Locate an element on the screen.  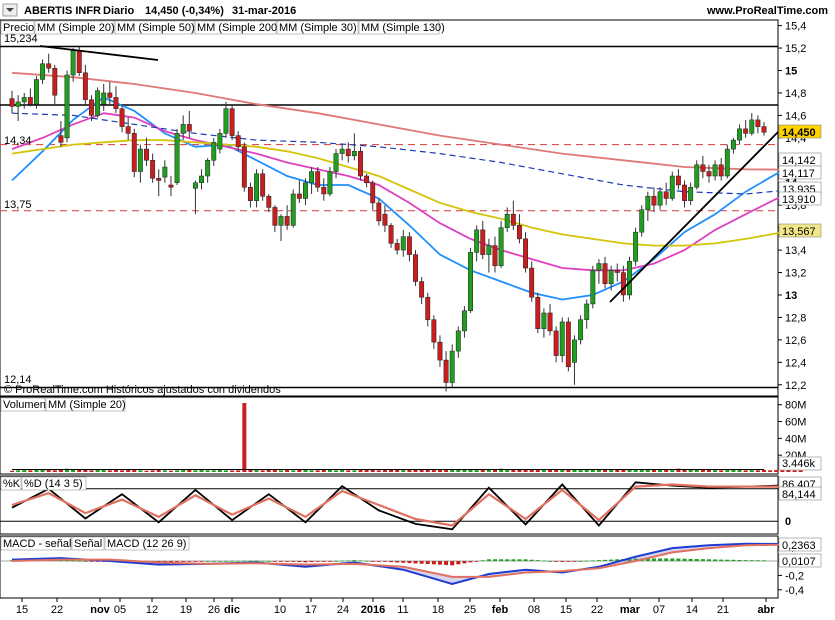
level-label: 14,34 is located at coordinates (18, 141).